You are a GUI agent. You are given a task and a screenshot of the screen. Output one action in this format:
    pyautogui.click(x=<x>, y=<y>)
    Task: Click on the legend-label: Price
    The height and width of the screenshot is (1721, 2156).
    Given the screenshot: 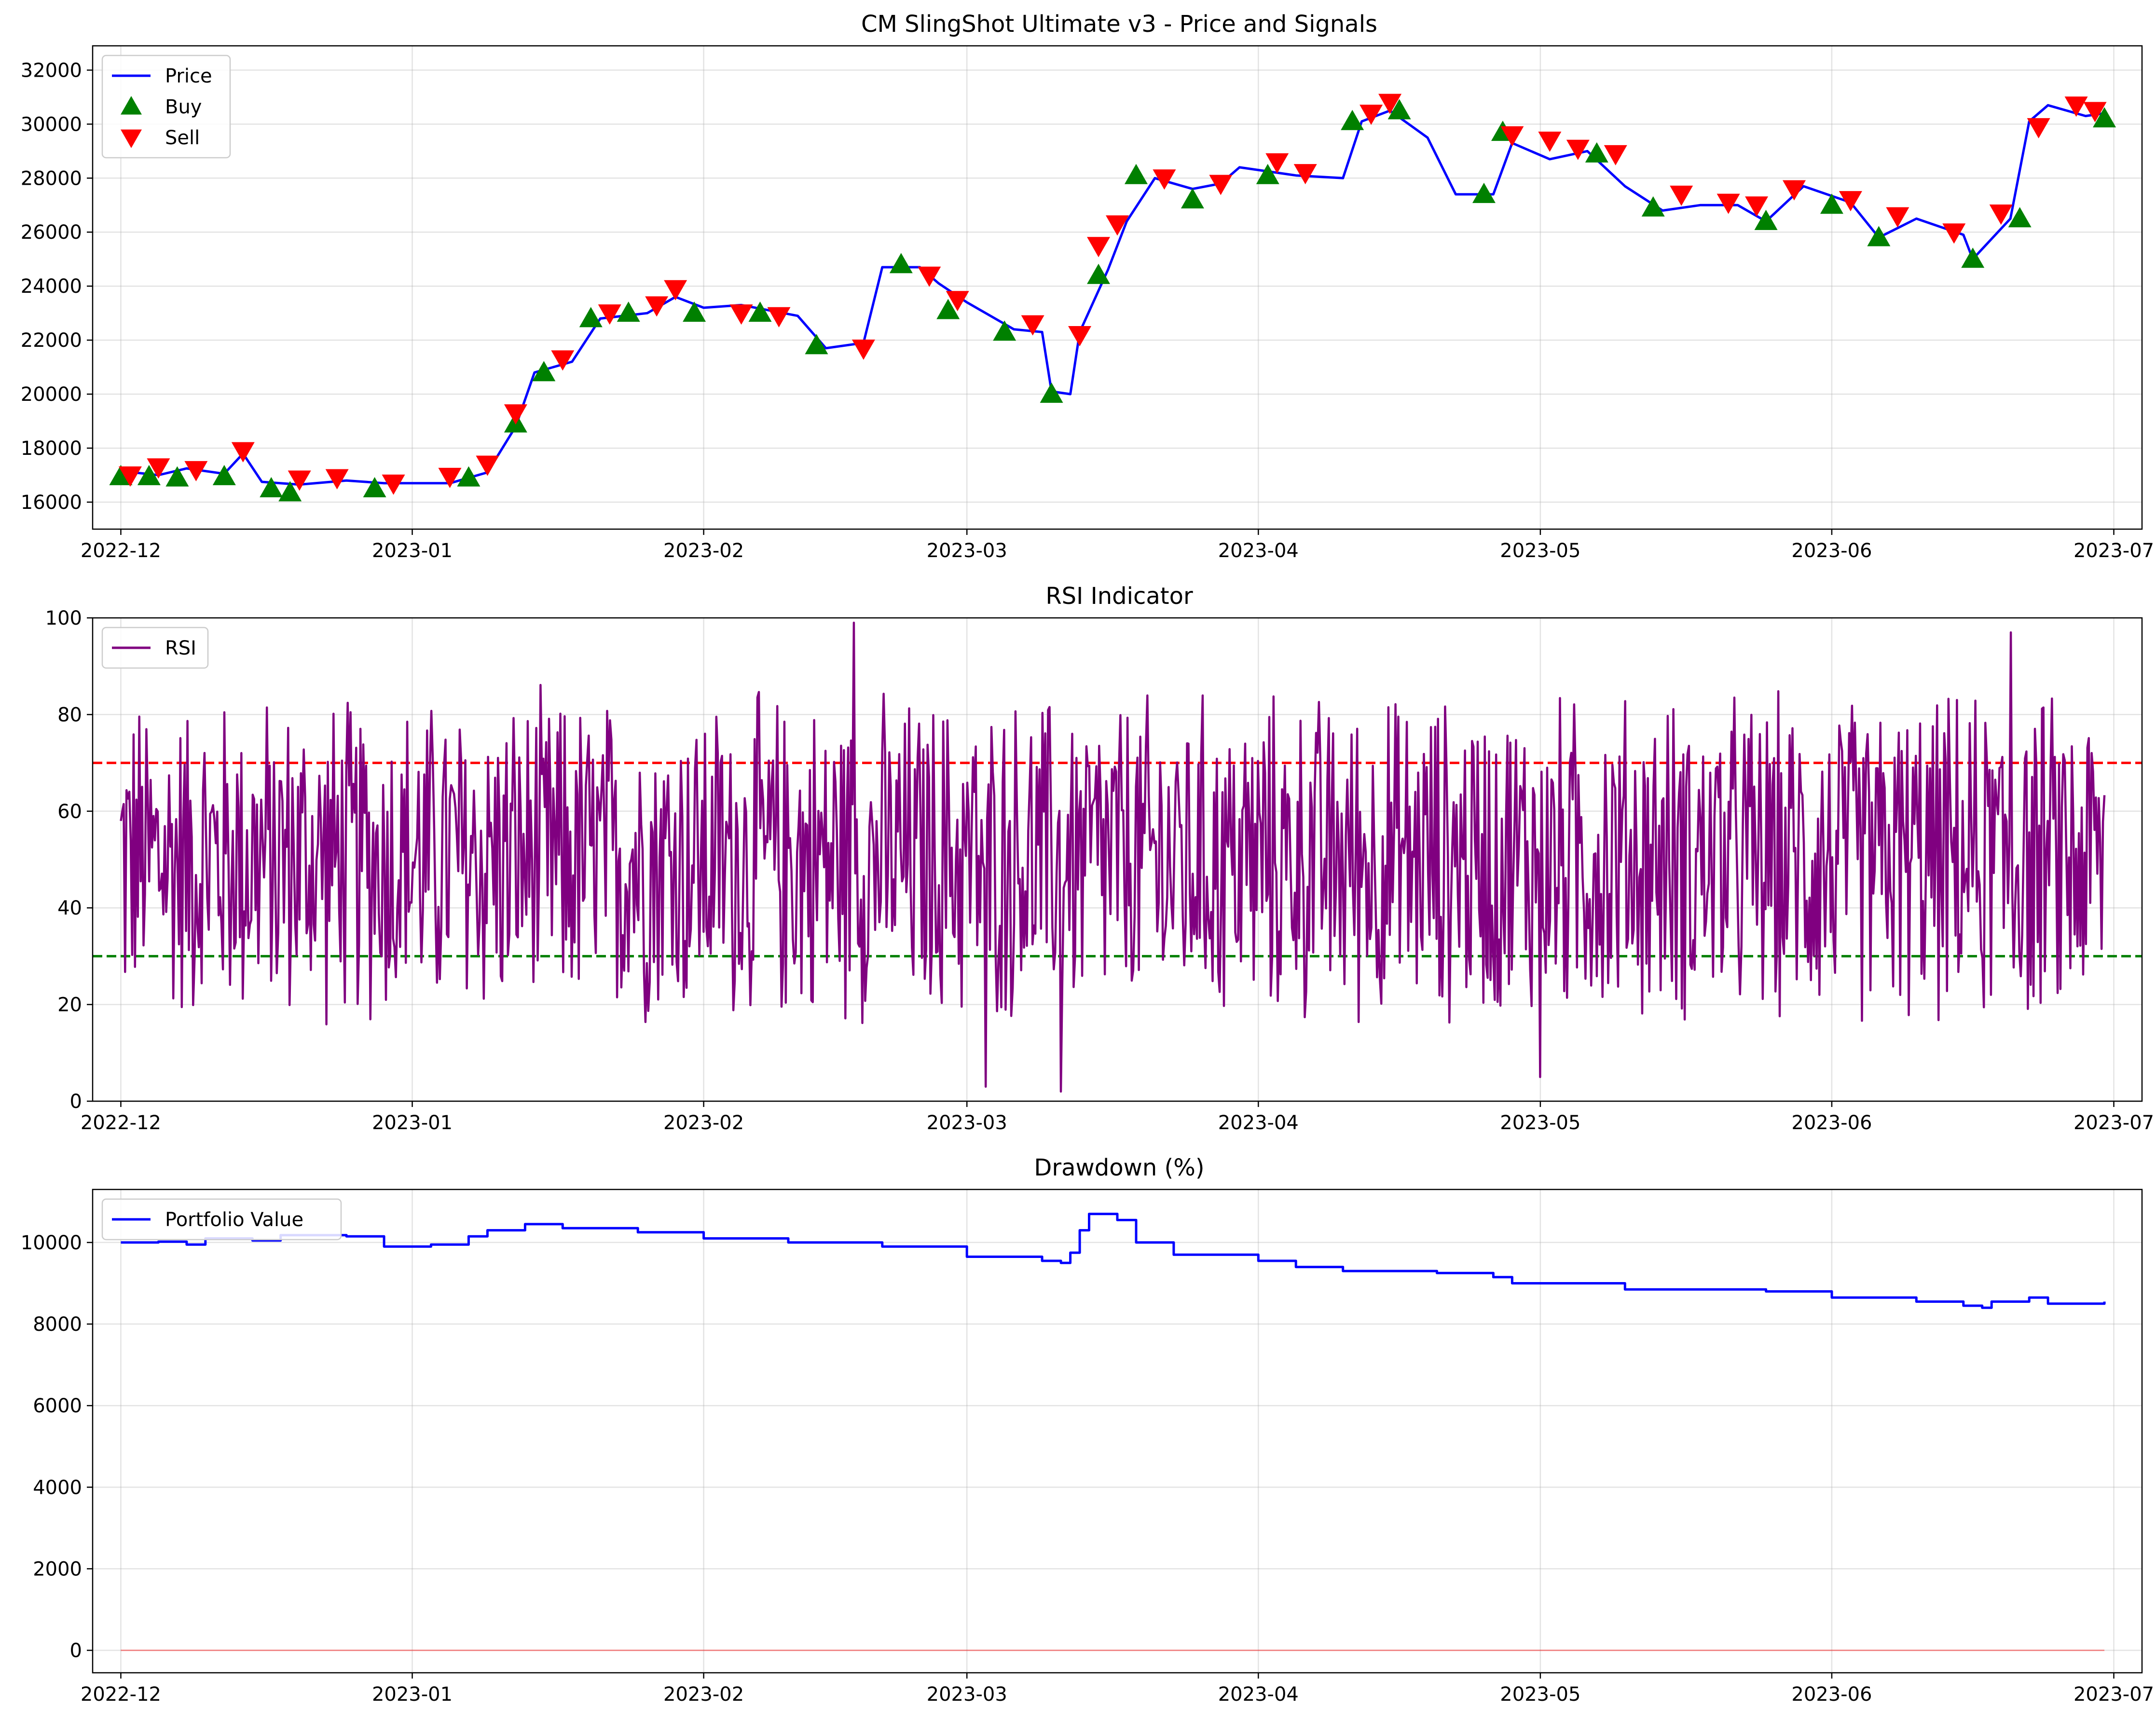 What is the action you would take?
    pyautogui.click(x=188, y=76)
    